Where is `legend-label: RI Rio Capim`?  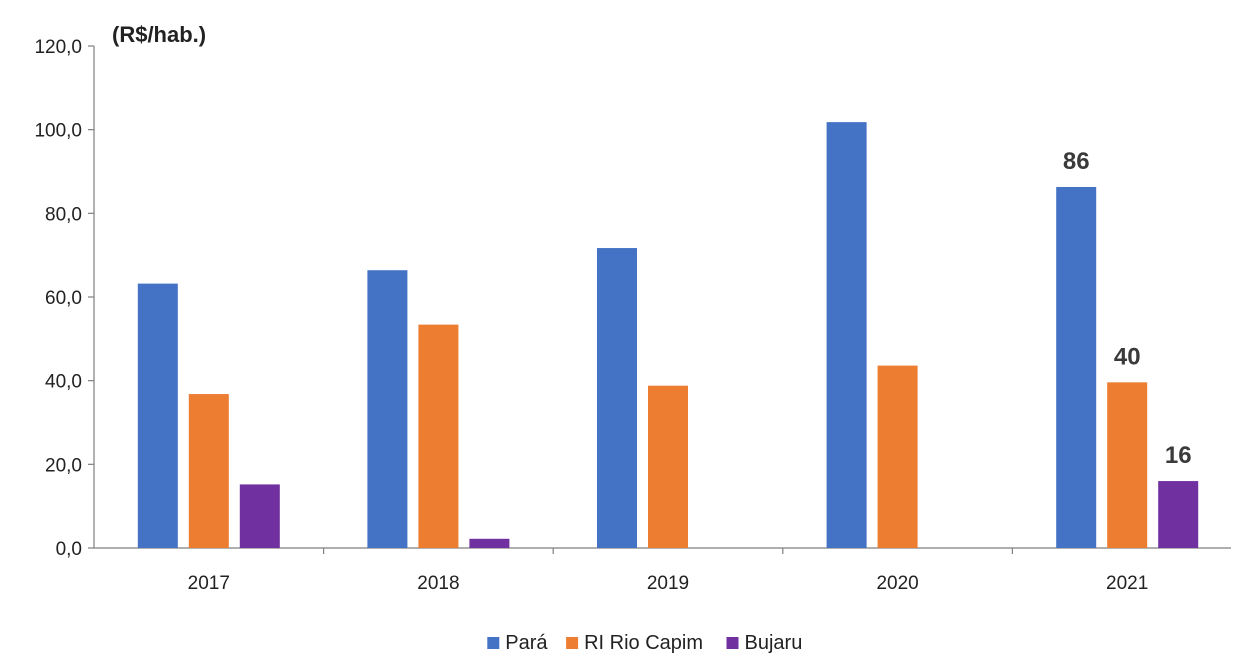 legend-label: RI Rio Capim is located at coordinates (643, 643).